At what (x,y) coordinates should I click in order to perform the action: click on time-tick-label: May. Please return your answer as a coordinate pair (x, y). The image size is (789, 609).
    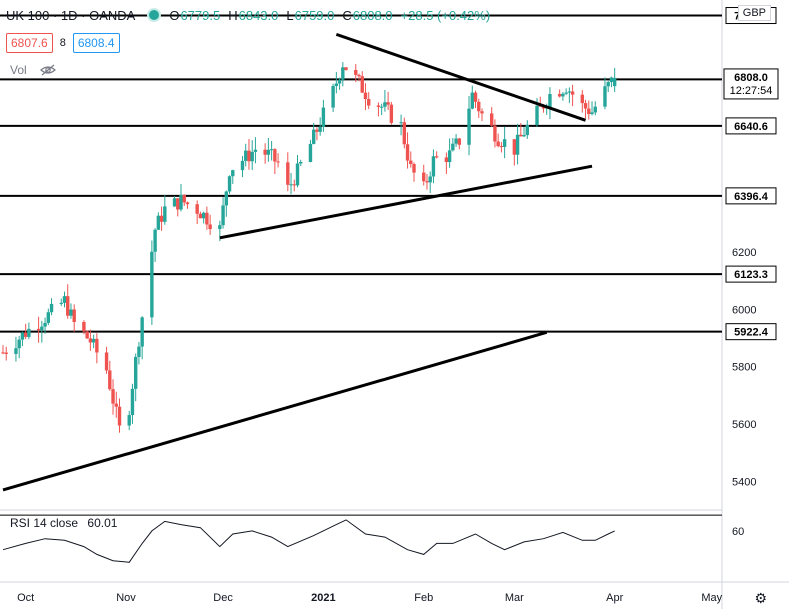
    Looking at the image, I should click on (711, 598).